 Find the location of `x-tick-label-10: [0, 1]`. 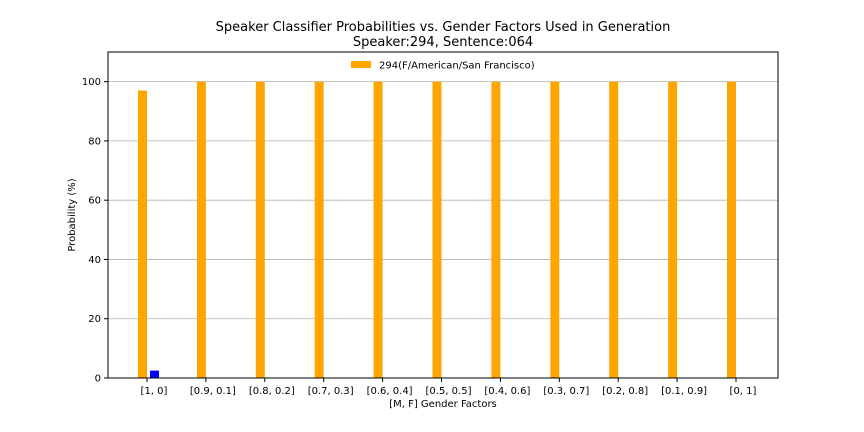

x-tick-label-10: [0, 1] is located at coordinates (743, 391).